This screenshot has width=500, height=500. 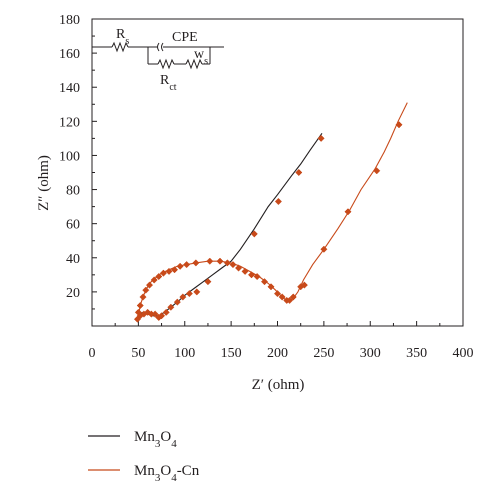 I want to click on y-tick-label: 80, so click(x=73, y=191).